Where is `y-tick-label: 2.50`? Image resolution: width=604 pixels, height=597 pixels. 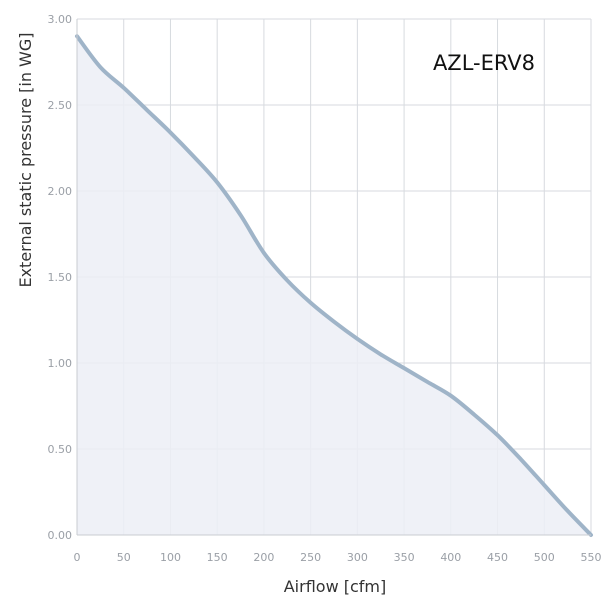 y-tick-label: 2.50 is located at coordinates (60, 105).